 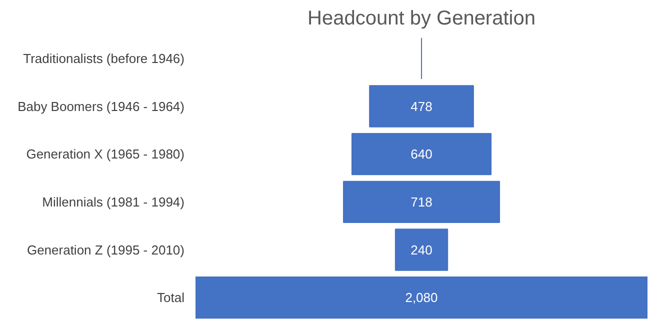 What do you see at coordinates (105, 154) in the screenshot?
I see `category-label: Generation X (1965 - 1980)` at bounding box center [105, 154].